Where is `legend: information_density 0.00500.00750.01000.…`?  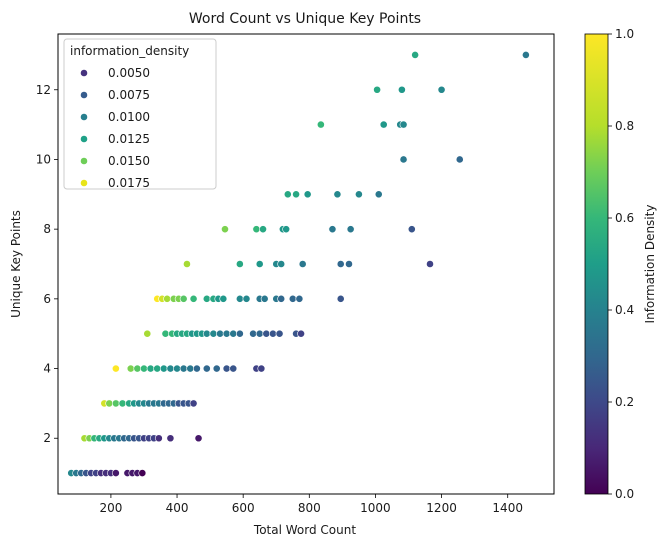 legend: information_density 0.00500.00750.01000.… is located at coordinates (140, 114).